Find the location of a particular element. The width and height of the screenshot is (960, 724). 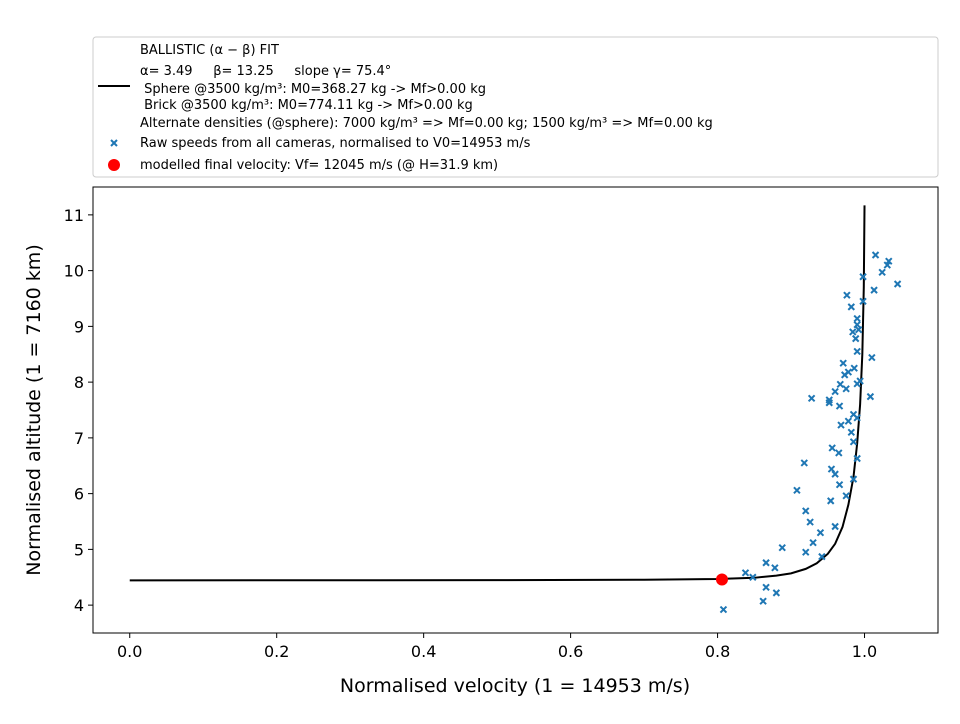

legend-final-marker is located at coordinates (114, 165).